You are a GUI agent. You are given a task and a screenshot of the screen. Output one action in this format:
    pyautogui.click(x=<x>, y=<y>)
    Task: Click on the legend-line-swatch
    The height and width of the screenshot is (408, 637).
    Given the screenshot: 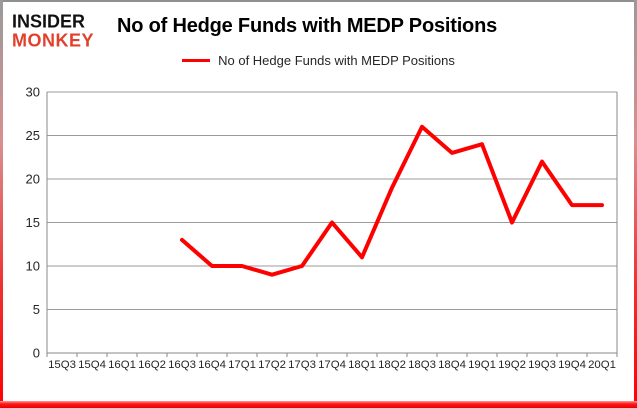 What is the action you would take?
    pyautogui.click(x=196, y=60)
    